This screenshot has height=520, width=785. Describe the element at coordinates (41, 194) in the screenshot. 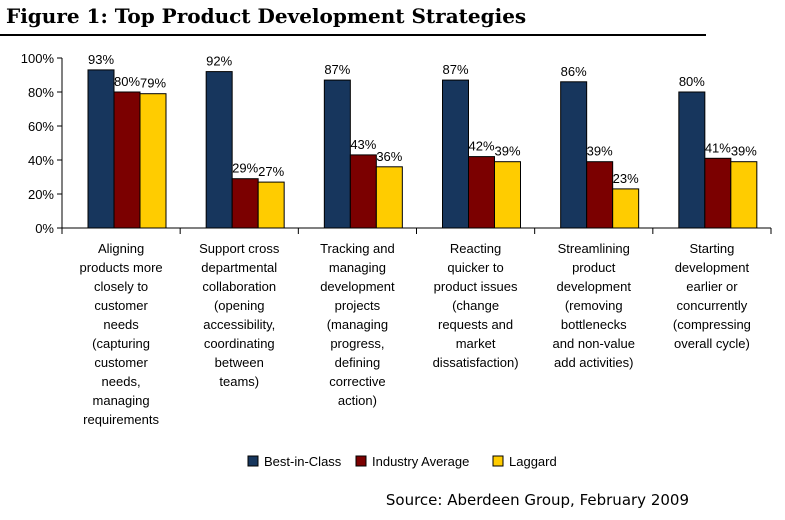

I see `y-tick-label: 20%` at that location.